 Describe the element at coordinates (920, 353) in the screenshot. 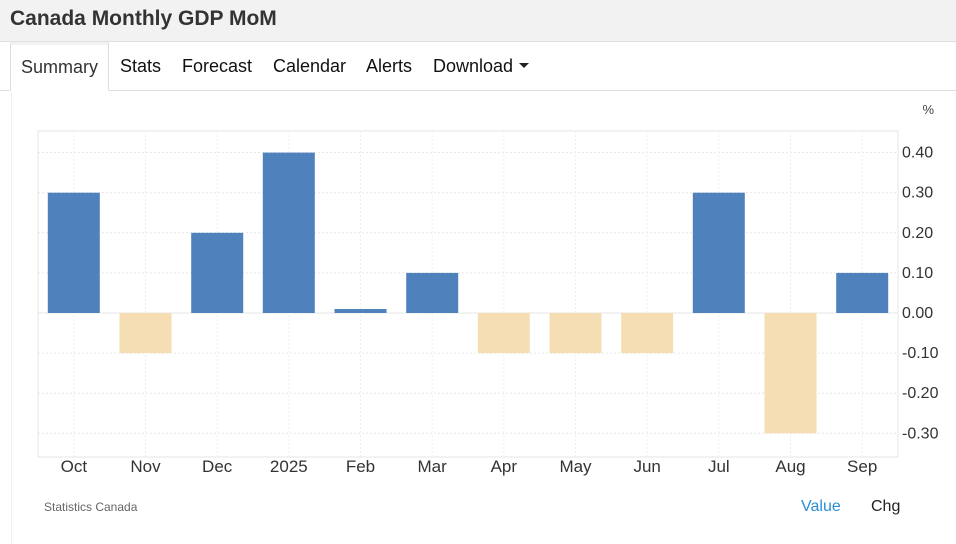

I see `y-tick-label: -0.10` at that location.